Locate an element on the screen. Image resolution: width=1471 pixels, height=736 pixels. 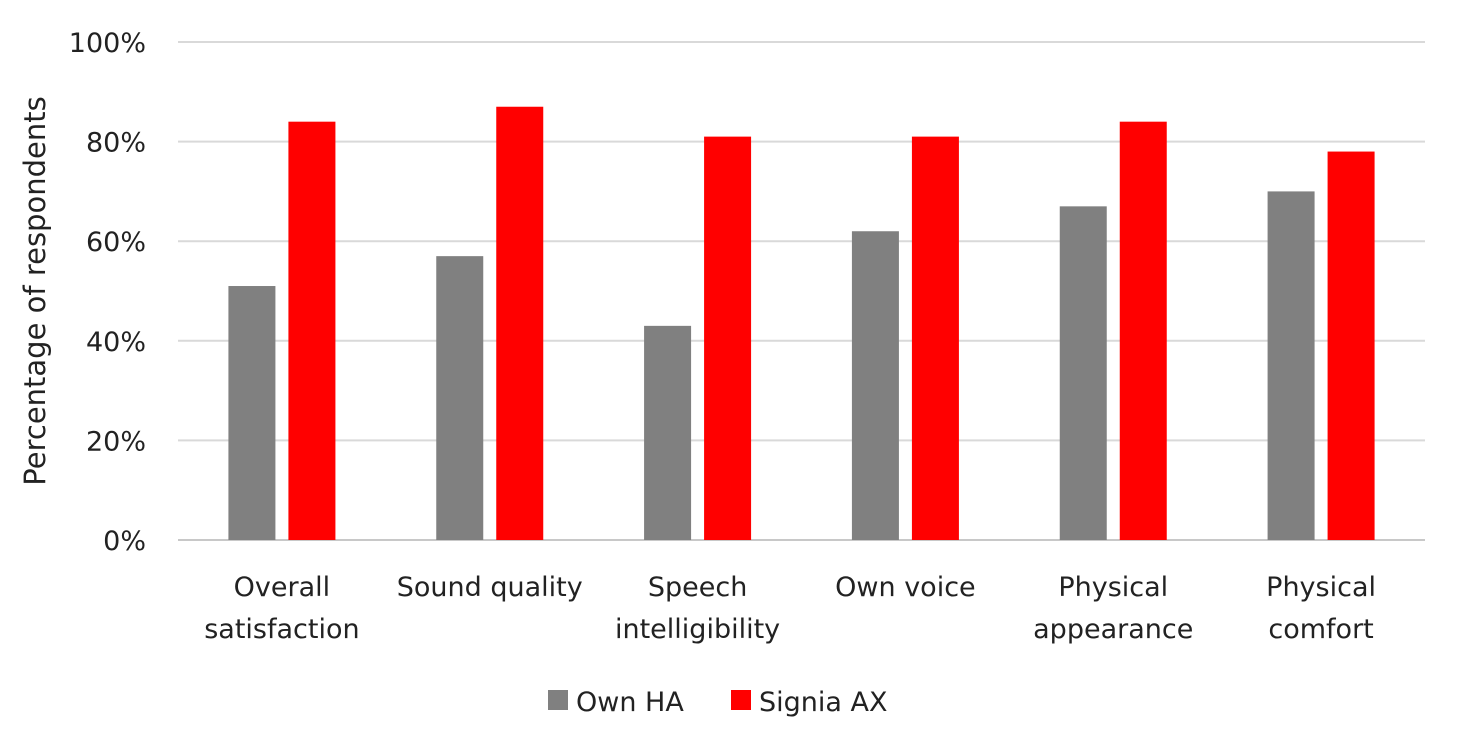
x-category-label: Overall satisfaction is located at coordinates (281, 608).